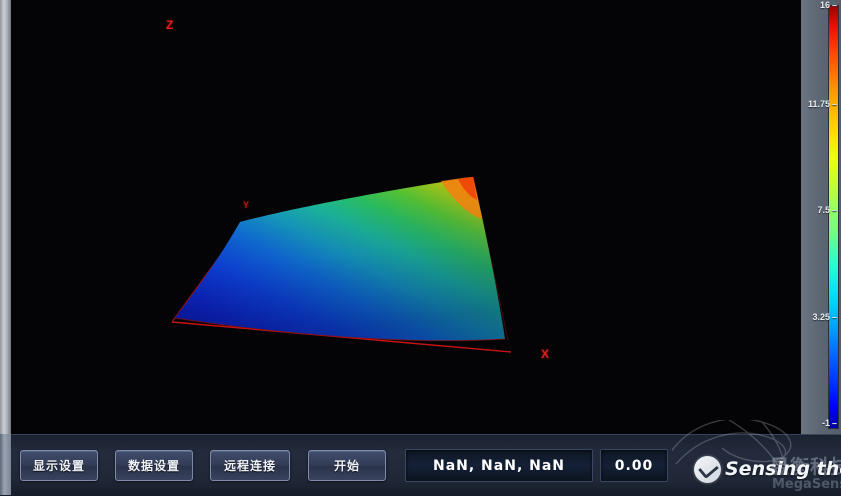 Image resolution: width=841 pixels, height=496 pixels. I want to click on bottom-toolbar: 显示设置 数据设置 远程连接 开始 NaN, NaN, NaN 0.00, so click(420, 465).